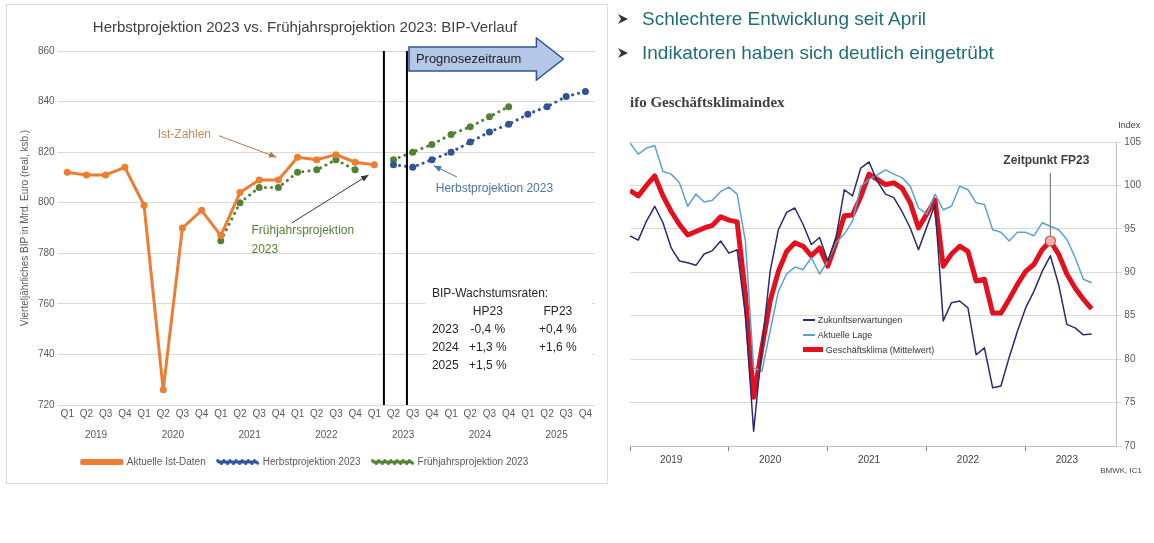 Image resolution: width=1154 pixels, height=543 pixels. Describe the element at coordinates (1129, 125) in the screenshot. I see `y-axis-title: Index` at that location.